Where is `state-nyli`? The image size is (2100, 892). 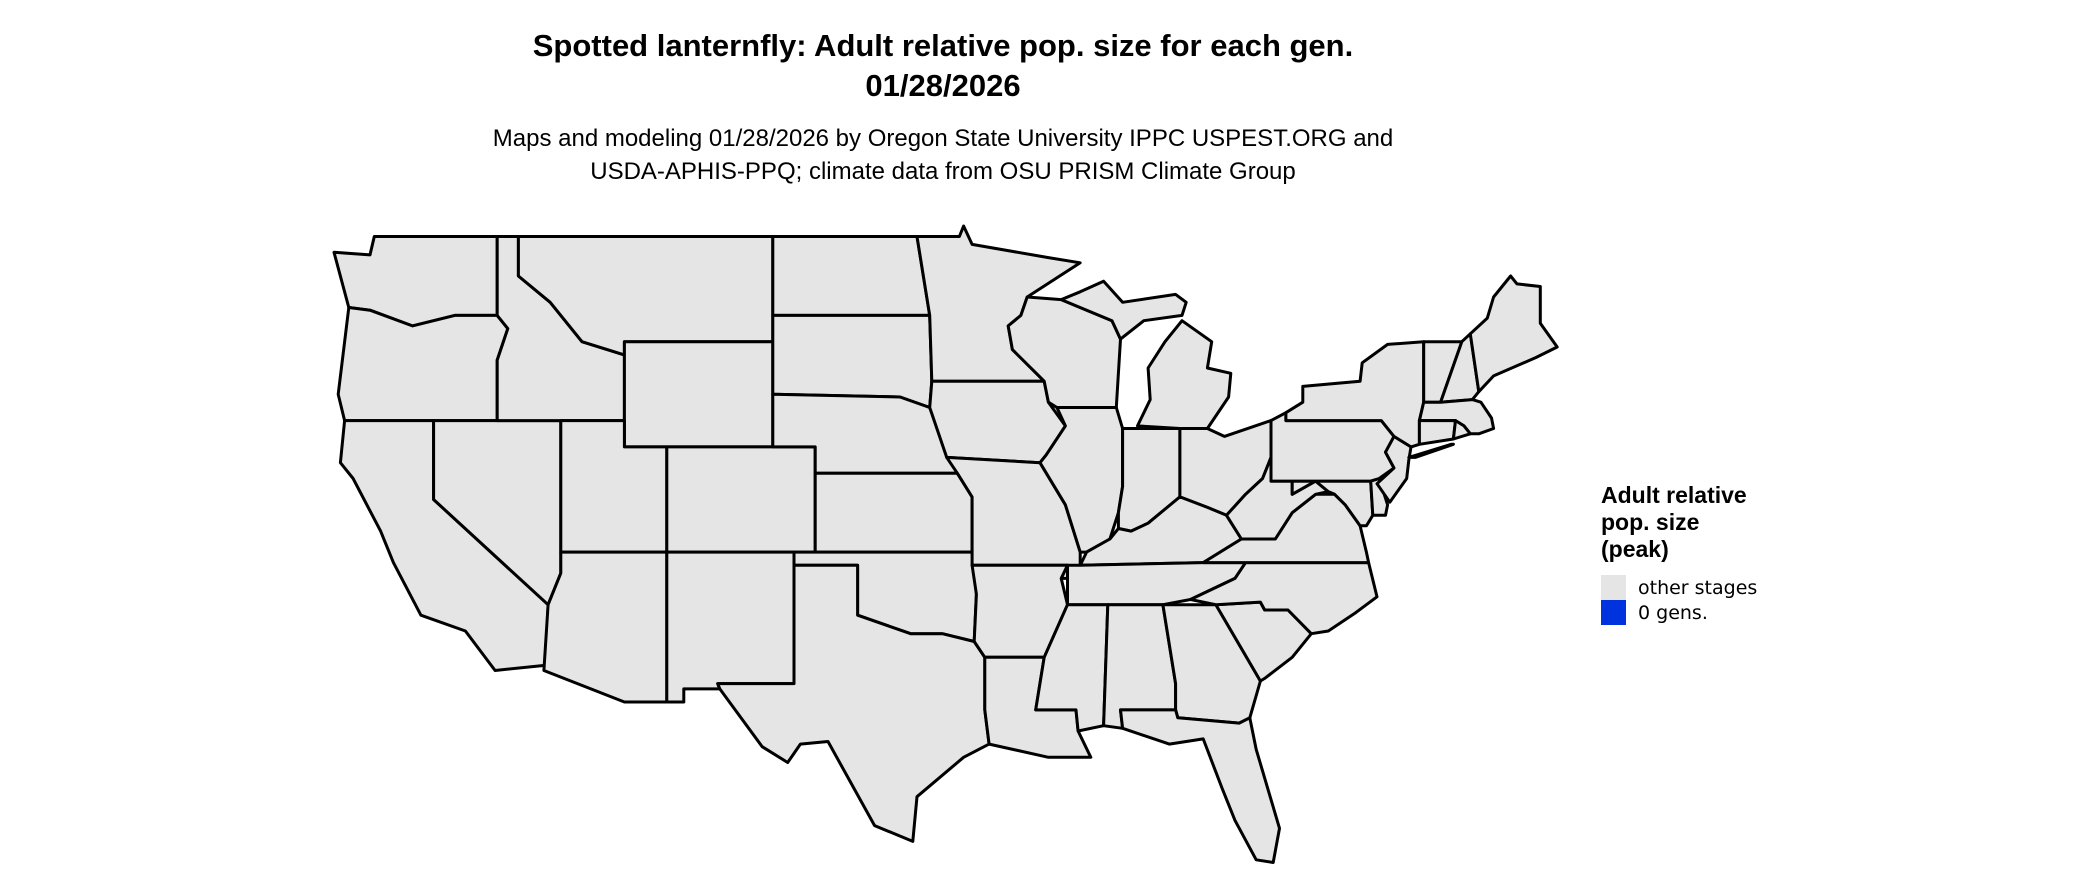 state-nyli is located at coordinates (1431, 450).